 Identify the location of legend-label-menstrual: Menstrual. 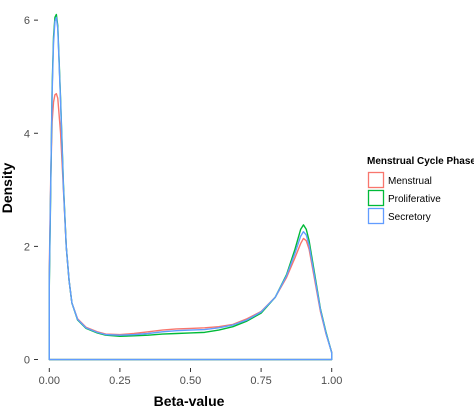
(410, 181).